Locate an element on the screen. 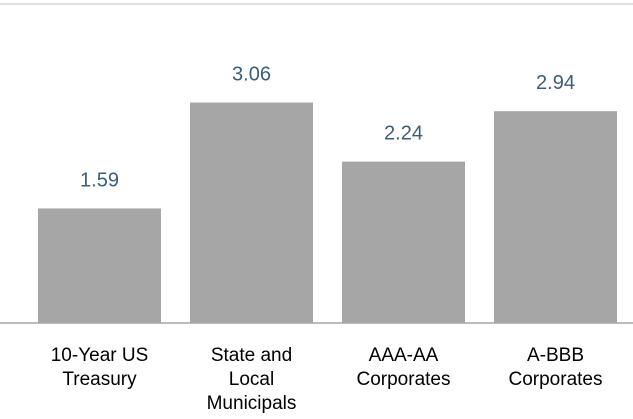 The width and height of the screenshot is (633, 419). bar-value-label-2: 2.24 is located at coordinates (403, 134).